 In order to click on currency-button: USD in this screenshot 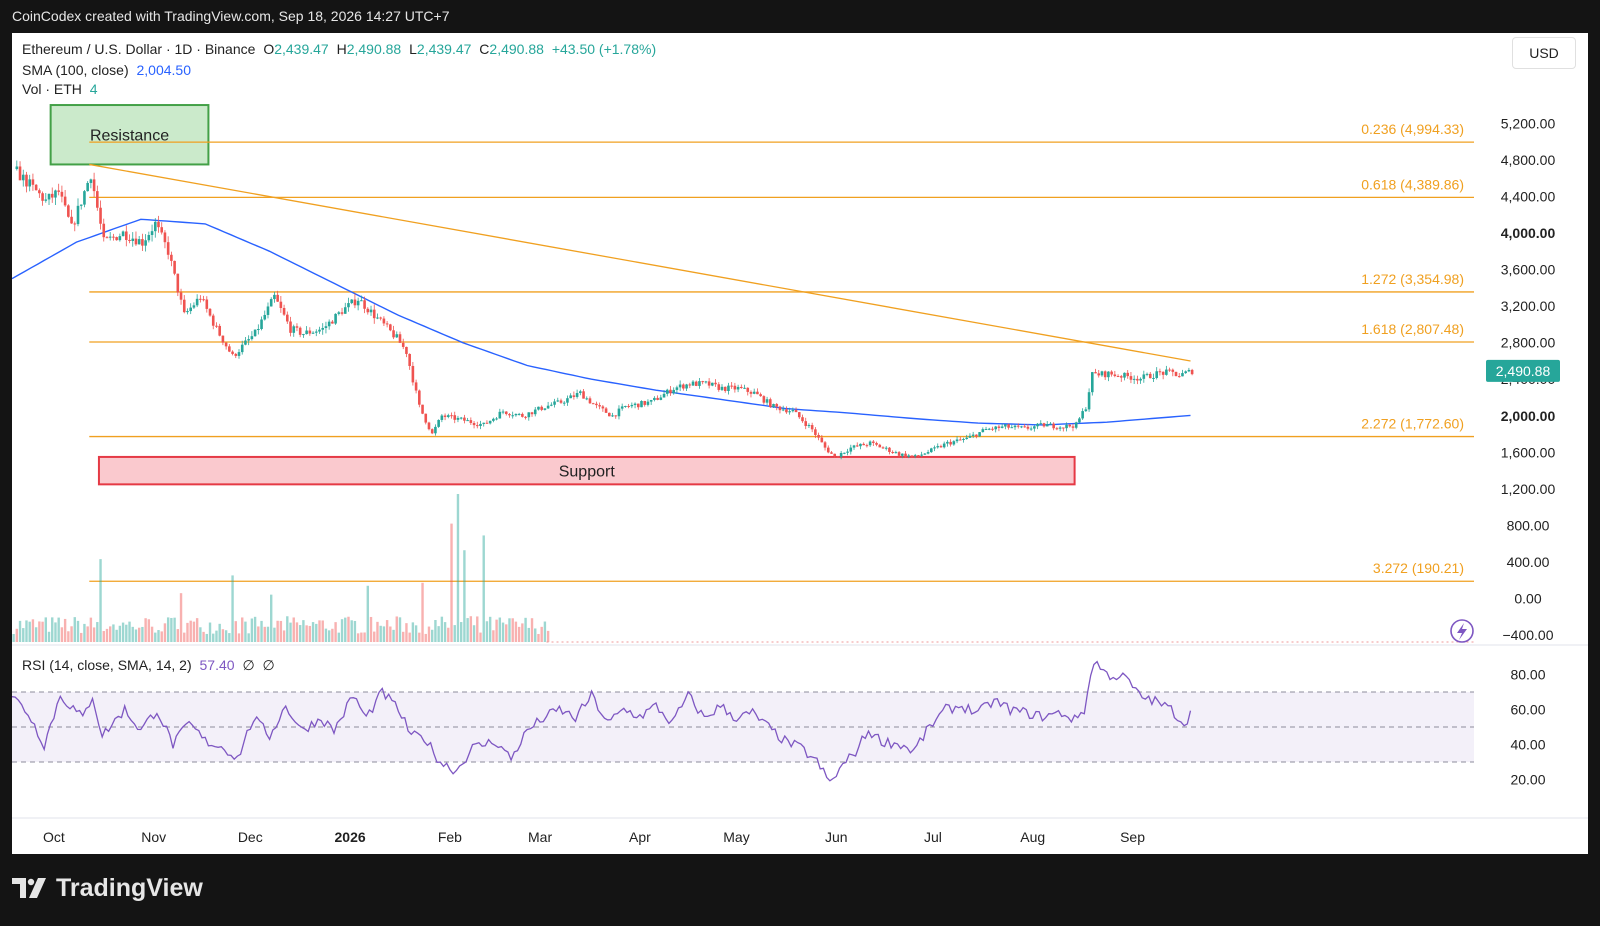, I will do `click(1544, 53)`.